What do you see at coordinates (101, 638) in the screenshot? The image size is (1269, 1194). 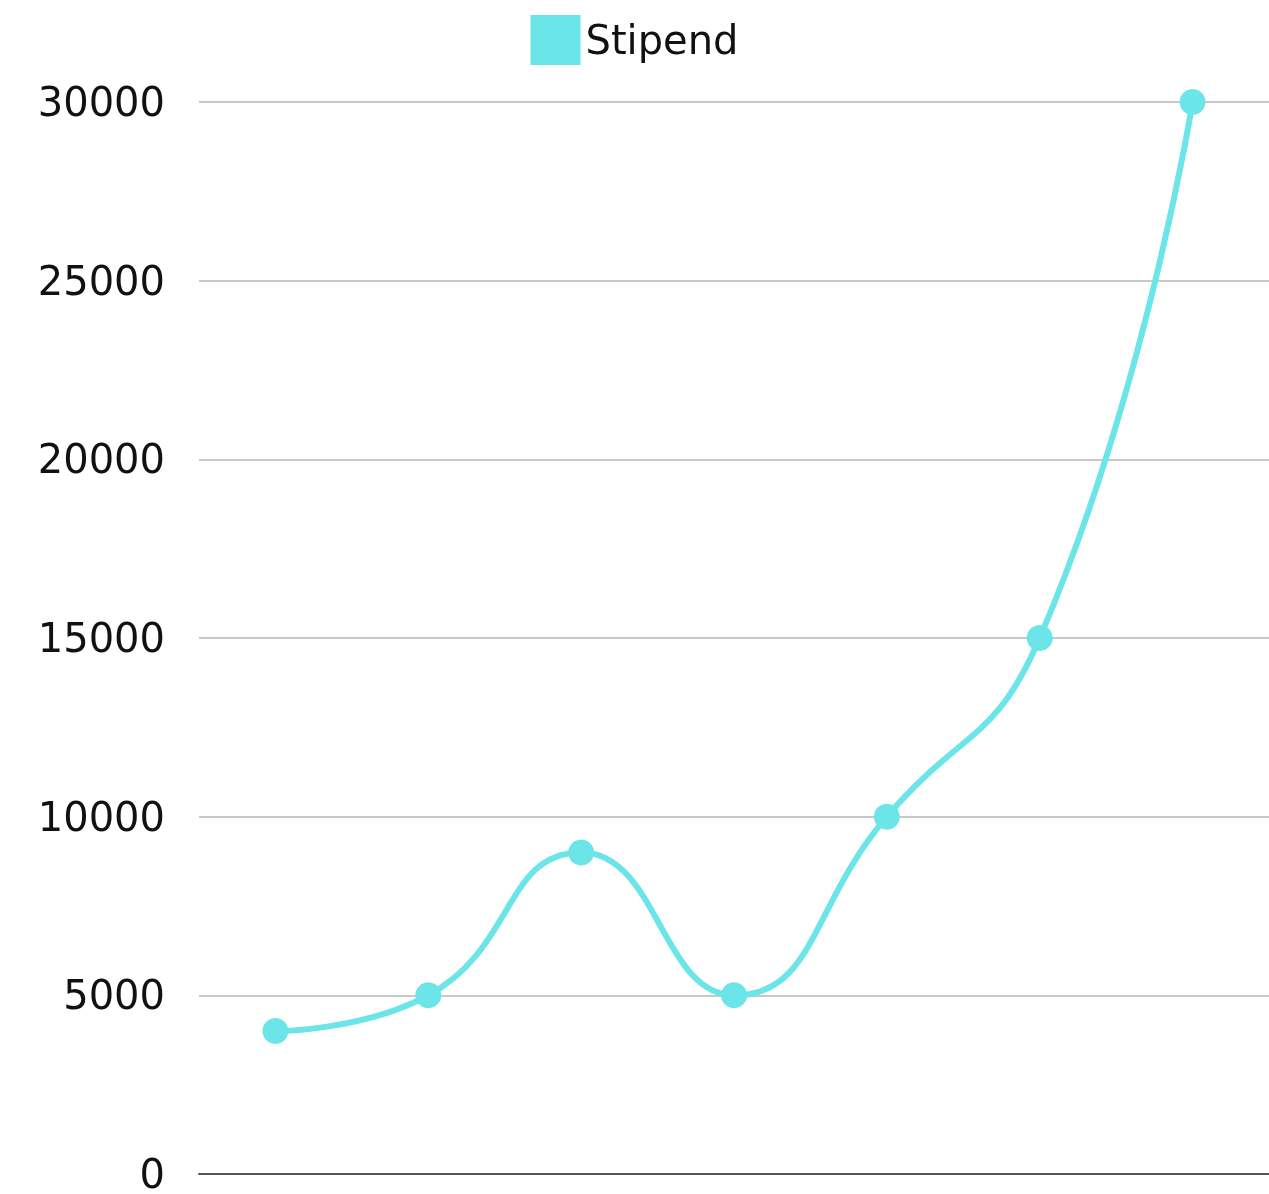 I see `y-tick-label: 15000` at bounding box center [101, 638].